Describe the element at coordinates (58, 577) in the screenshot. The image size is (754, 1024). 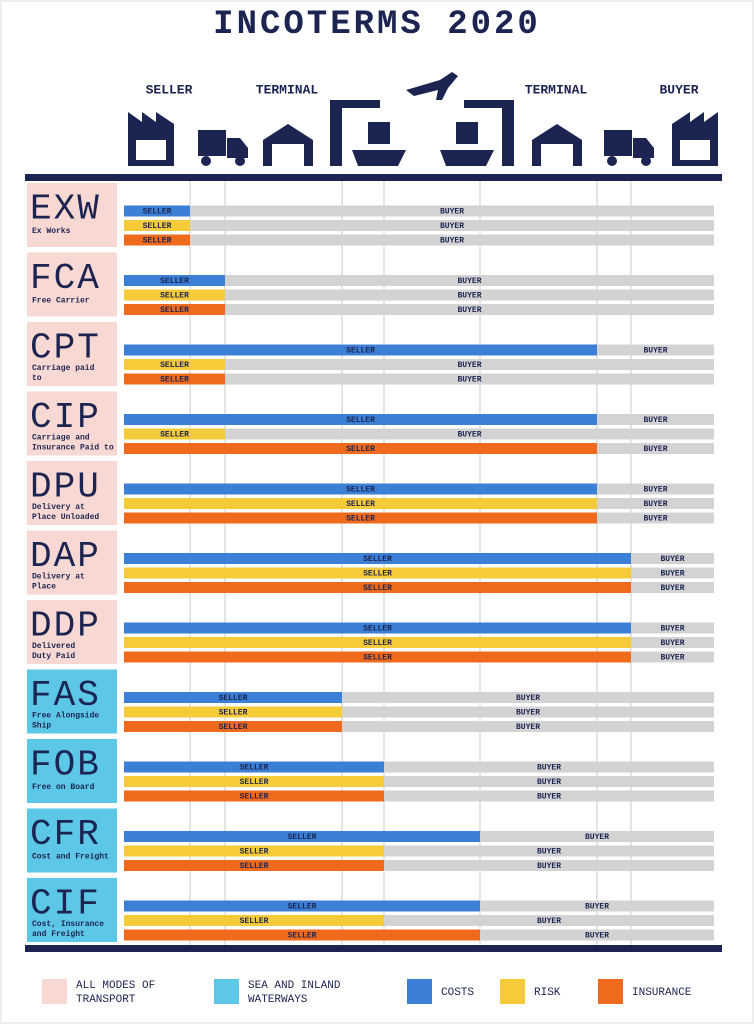
I see `term-name: Delivery at` at that location.